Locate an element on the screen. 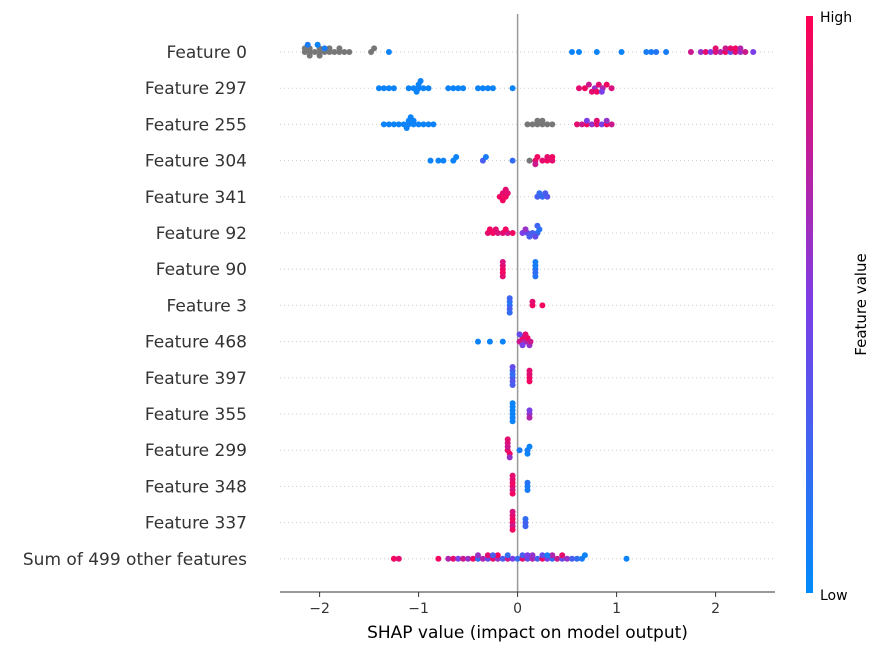 The height and width of the screenshot is (651, 882). feature-label: Feature 3 is located at coordinates (207, 306).